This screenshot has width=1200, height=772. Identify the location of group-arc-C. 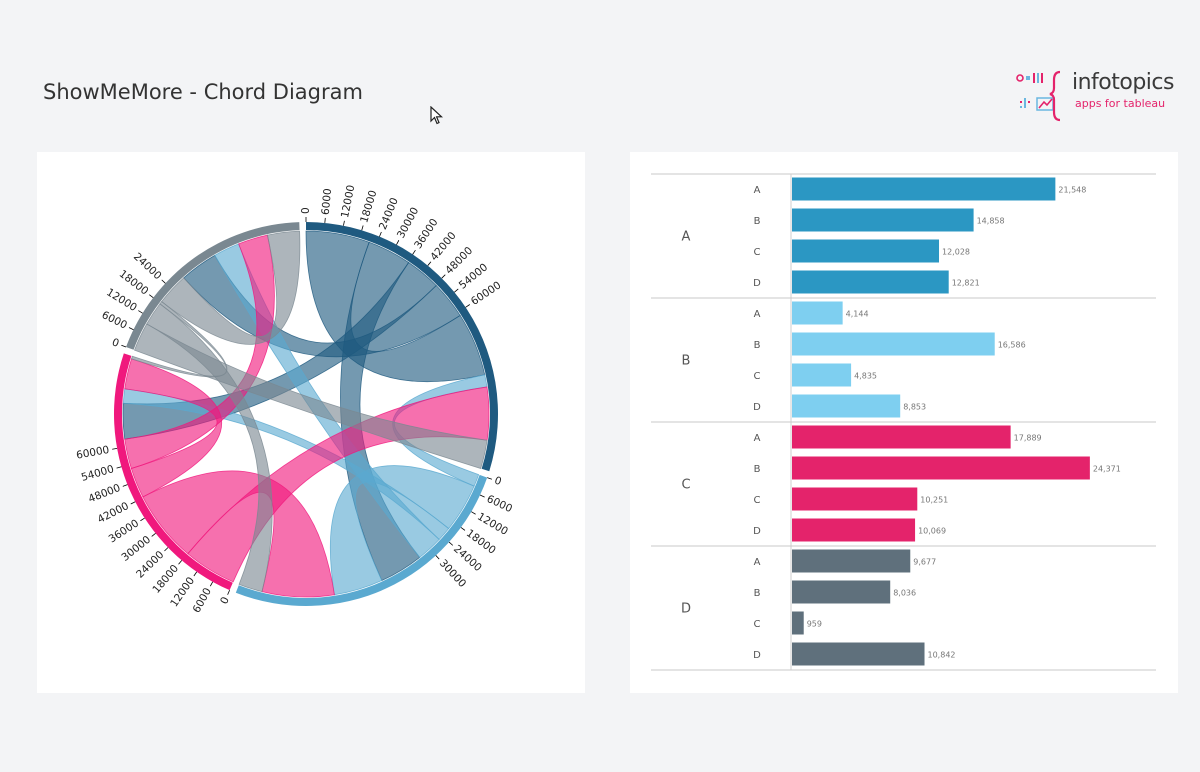
(173, 472).